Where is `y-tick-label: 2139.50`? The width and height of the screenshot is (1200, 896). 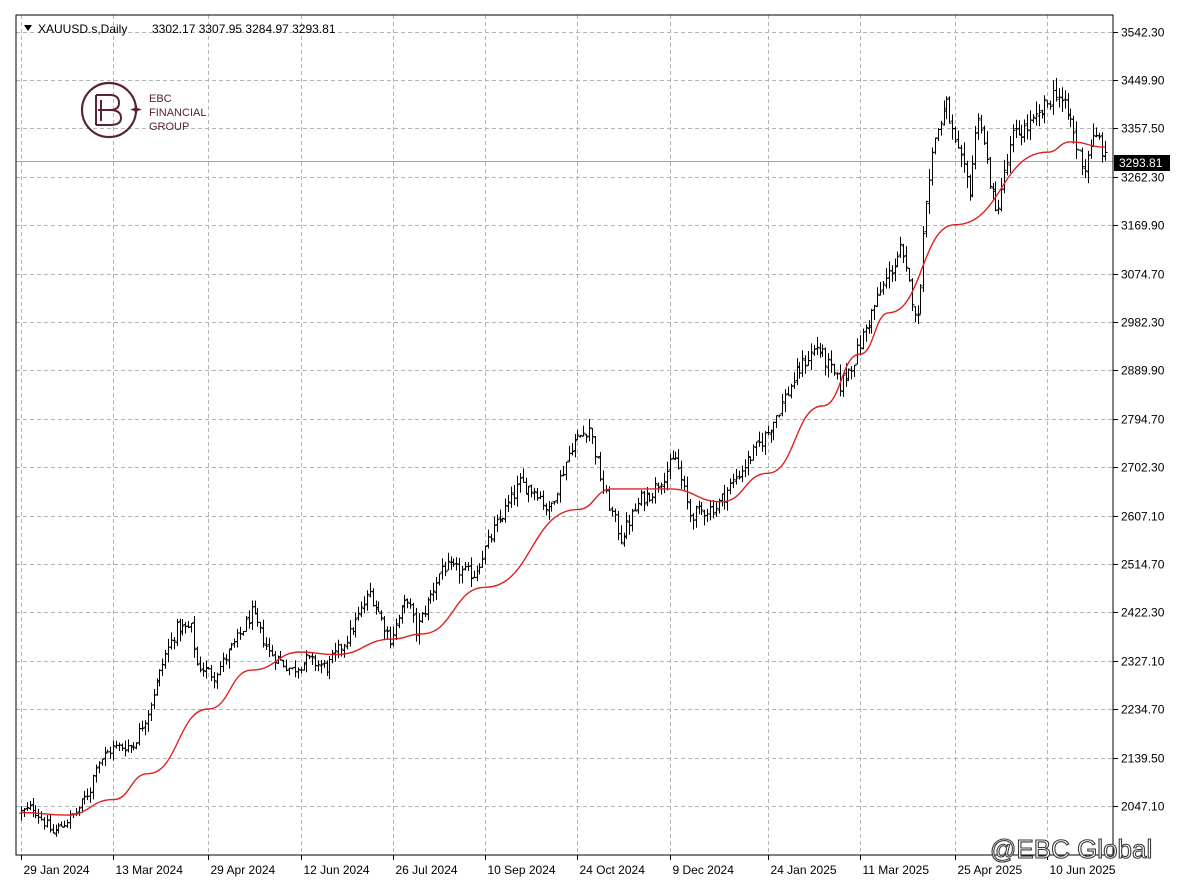
y-tick-label: 2139.50 is located at coordinates (1143, 759).